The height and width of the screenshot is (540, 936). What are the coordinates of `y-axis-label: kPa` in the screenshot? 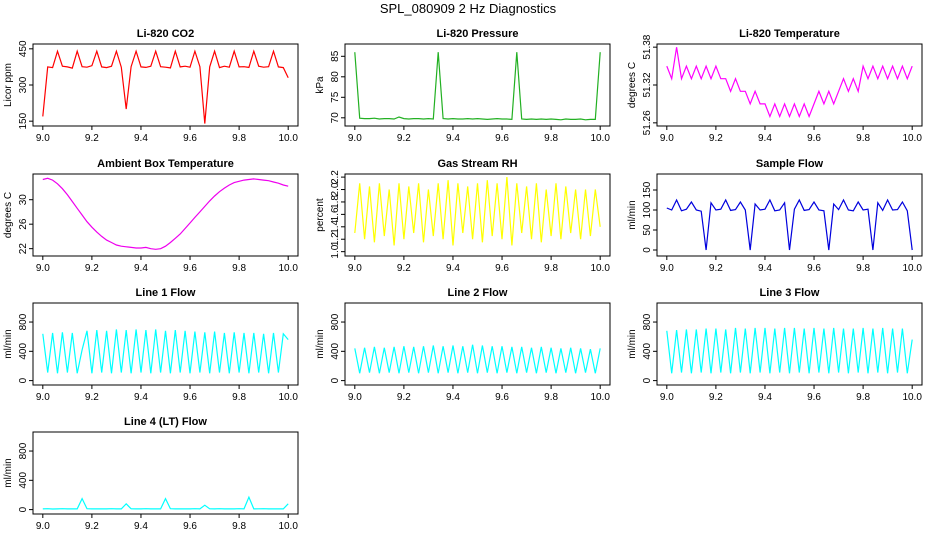 It's located at (320, 85).